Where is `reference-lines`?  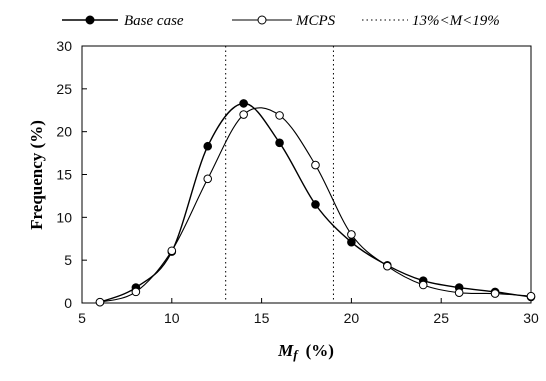
reference-lines is located at coordinates (279, 174).